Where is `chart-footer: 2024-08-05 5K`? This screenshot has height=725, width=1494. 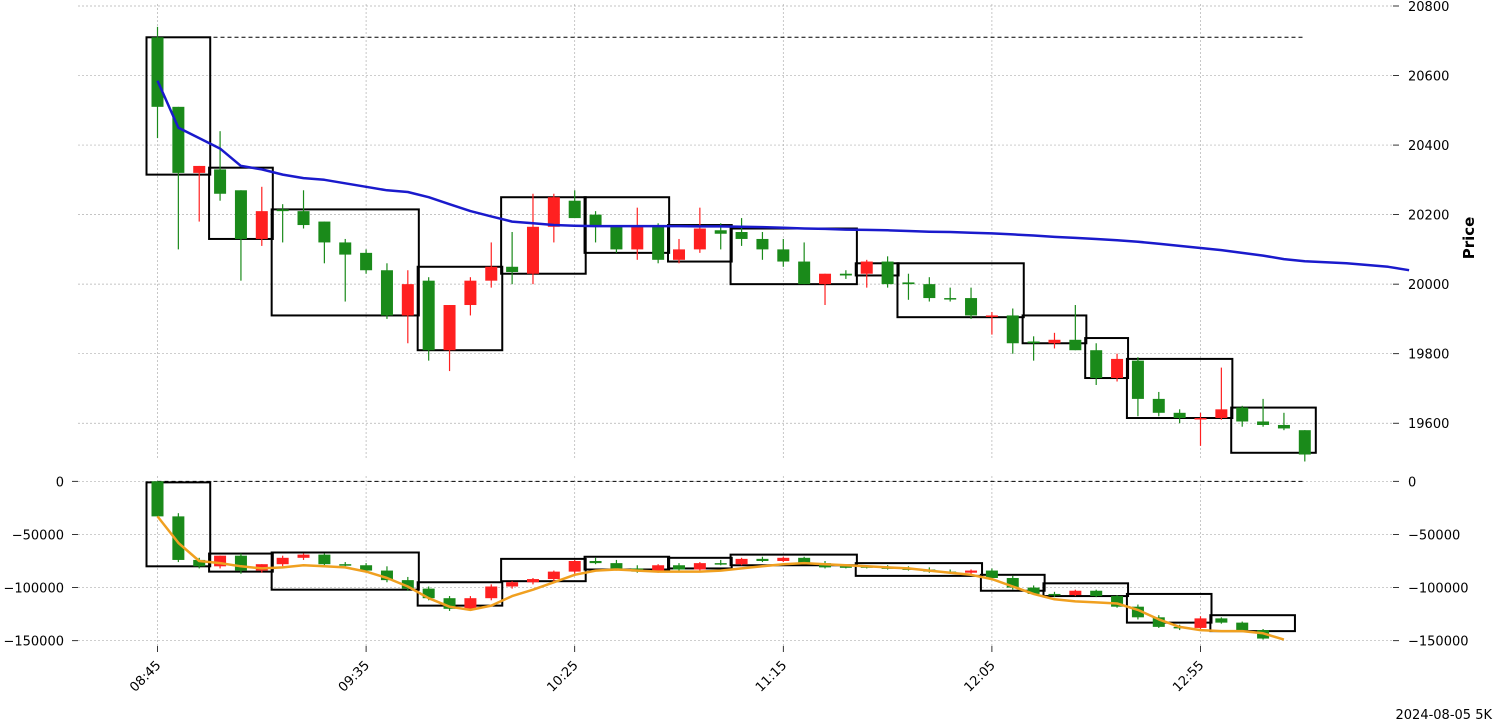
chart-footer: 2024-08-05 5K is located at coordinates (1444, 715).